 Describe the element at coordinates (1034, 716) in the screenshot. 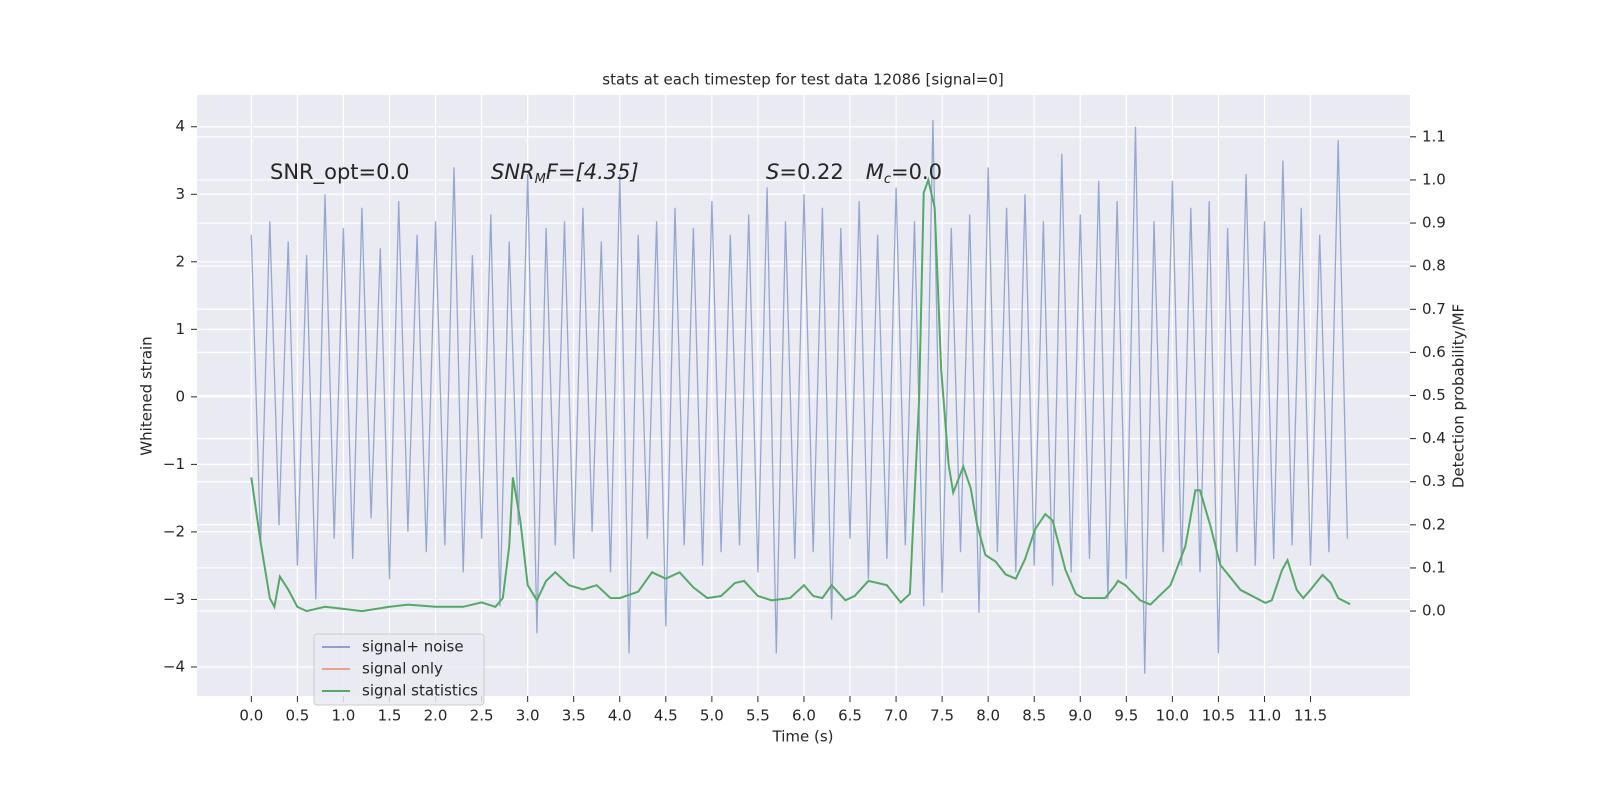

I see `x-tick-label: 8.5` at that location.